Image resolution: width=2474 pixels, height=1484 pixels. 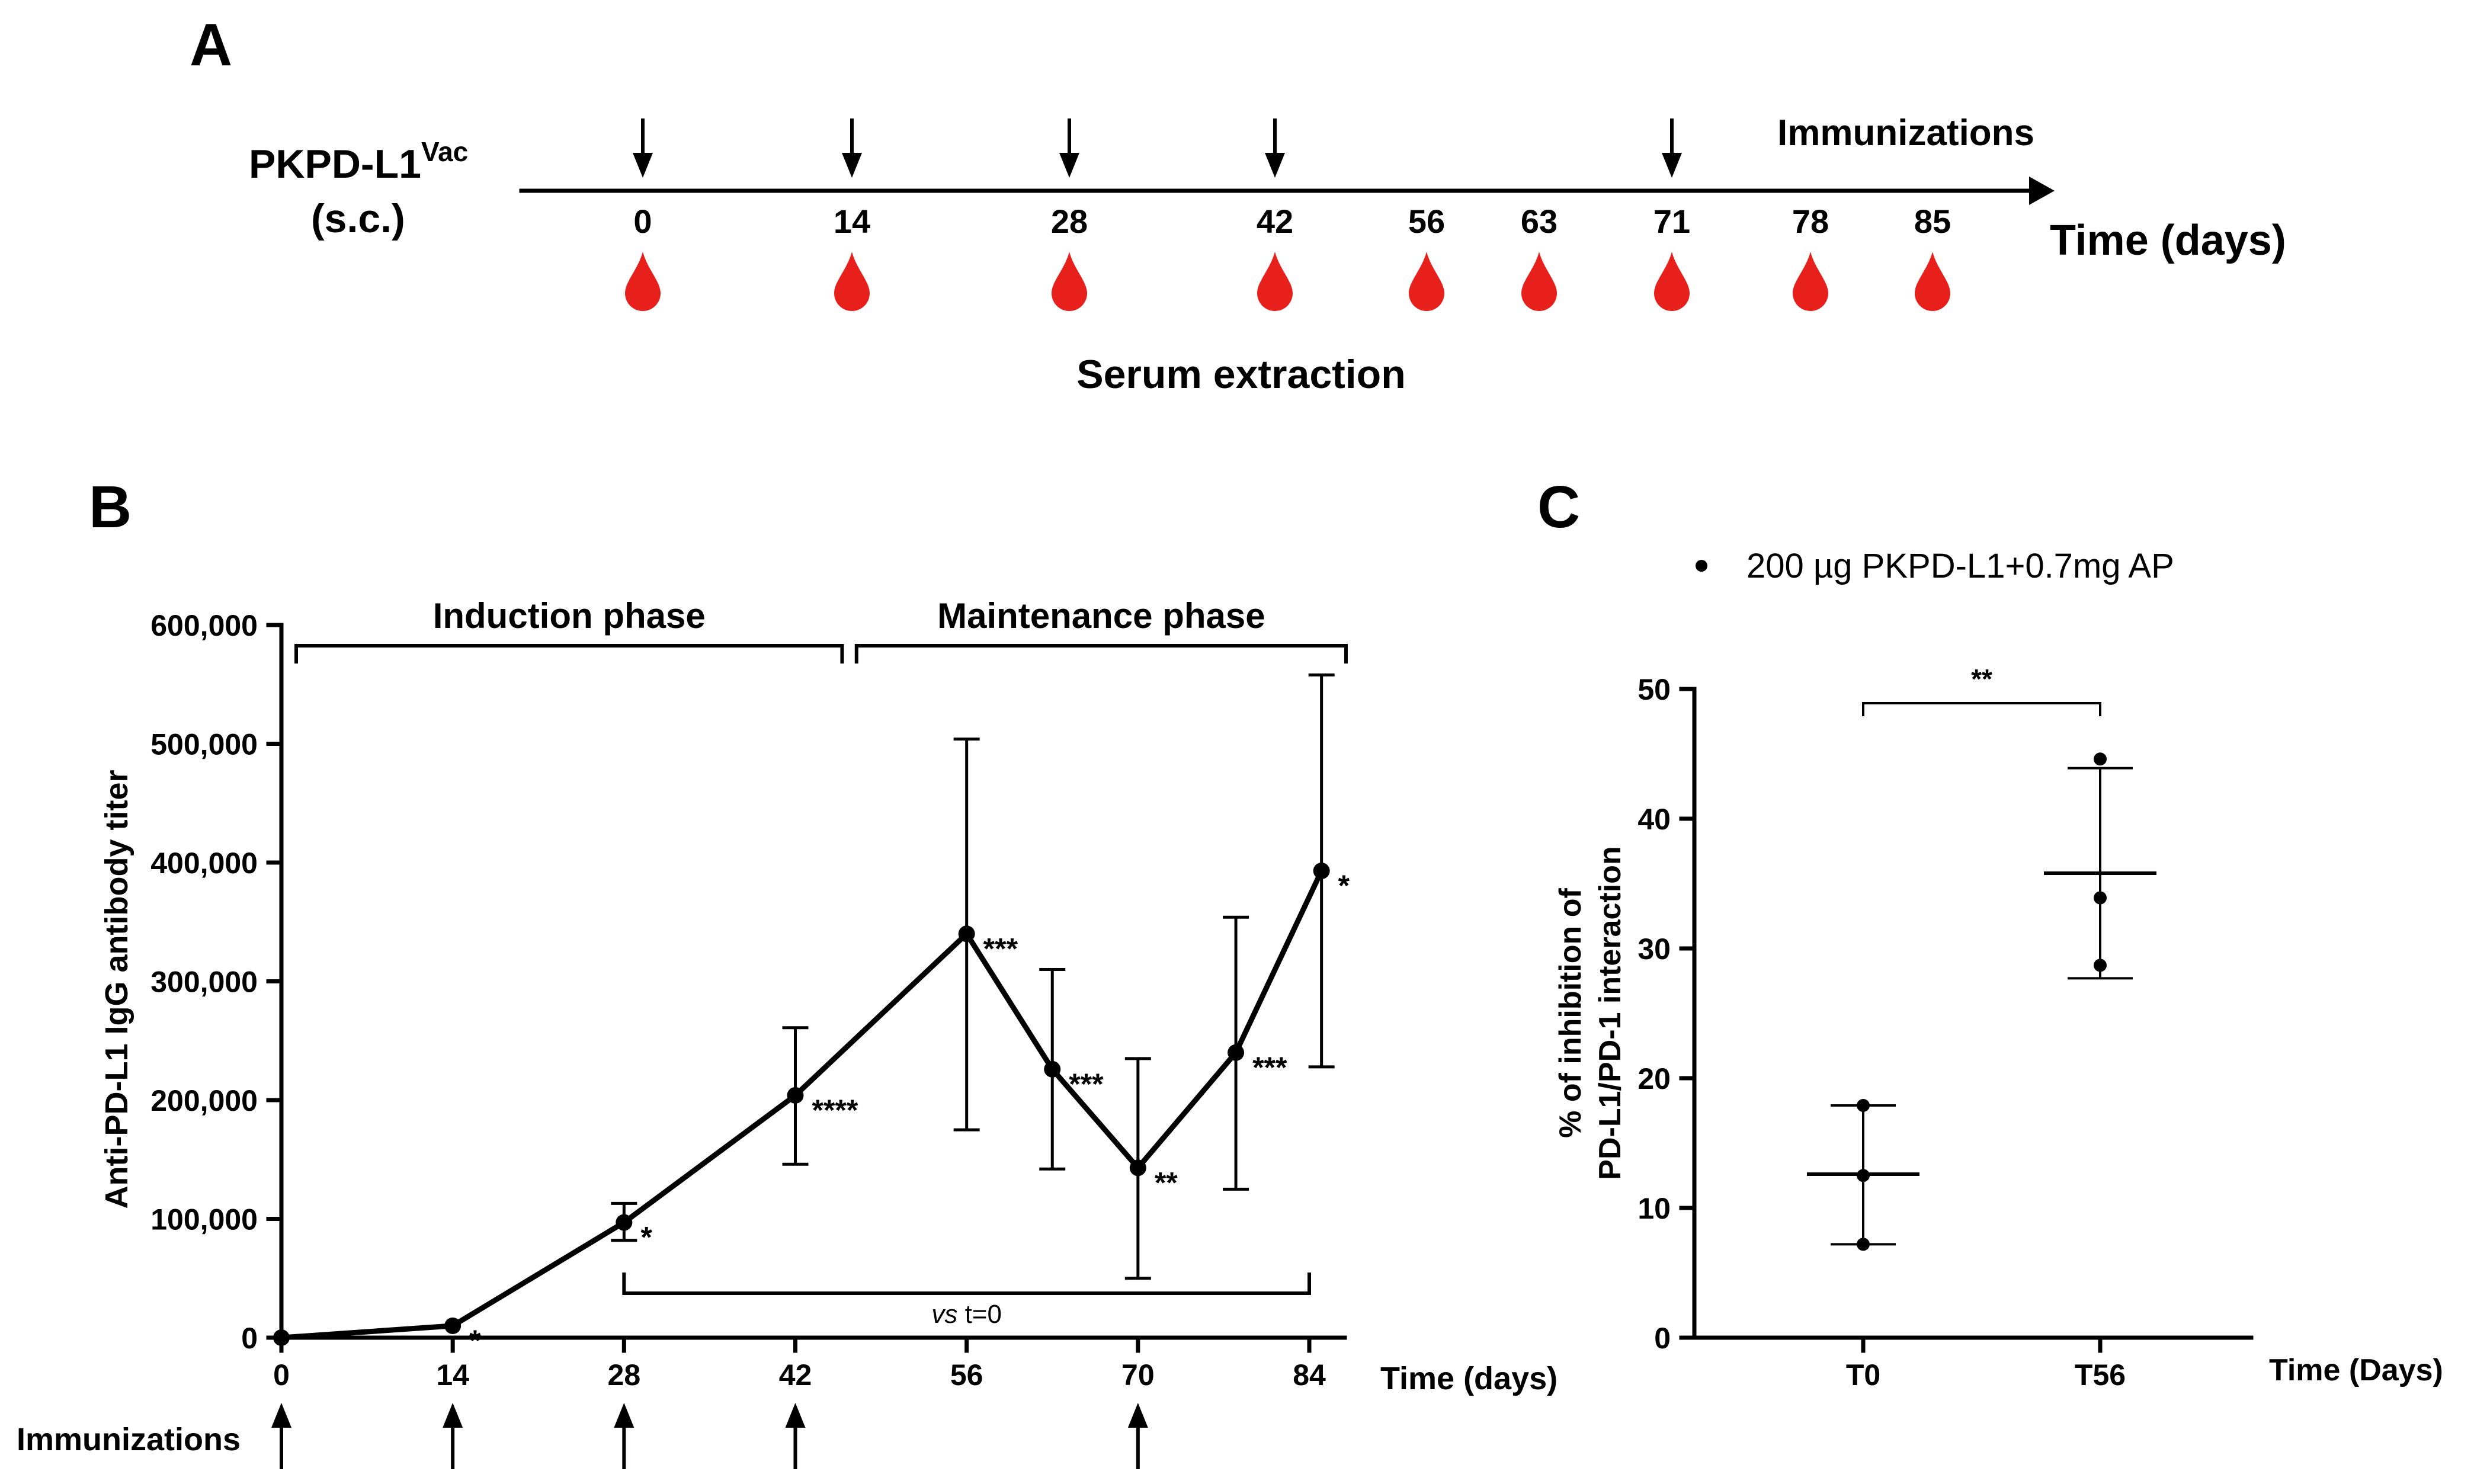 I want to click on c-y-tick-label: 40, so click(x=1654, y=819).